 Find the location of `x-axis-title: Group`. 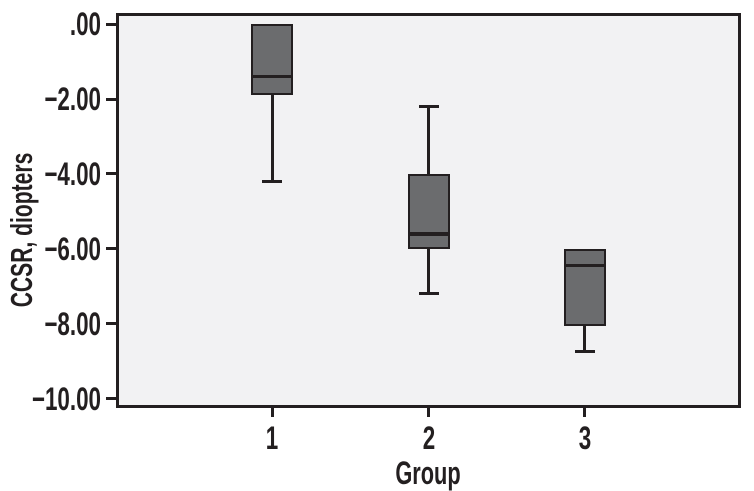

x-axis-title: Group is located at coordinates (428, 473).